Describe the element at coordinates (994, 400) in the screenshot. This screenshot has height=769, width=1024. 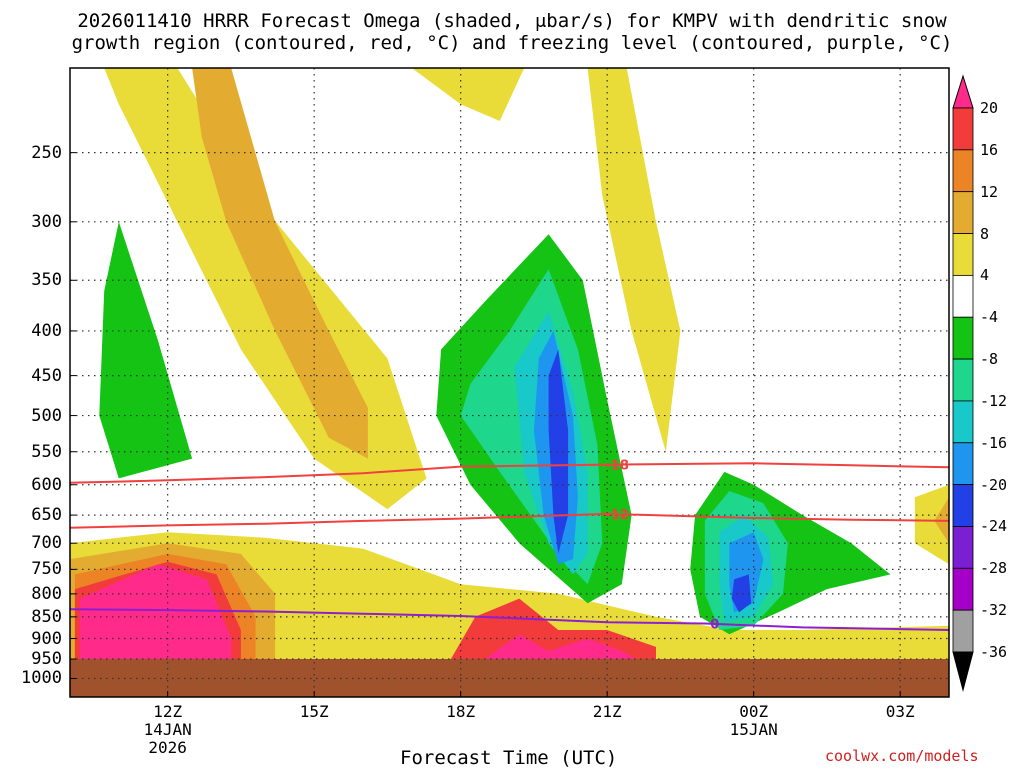
I see `colorbar-label: -12` at that location.